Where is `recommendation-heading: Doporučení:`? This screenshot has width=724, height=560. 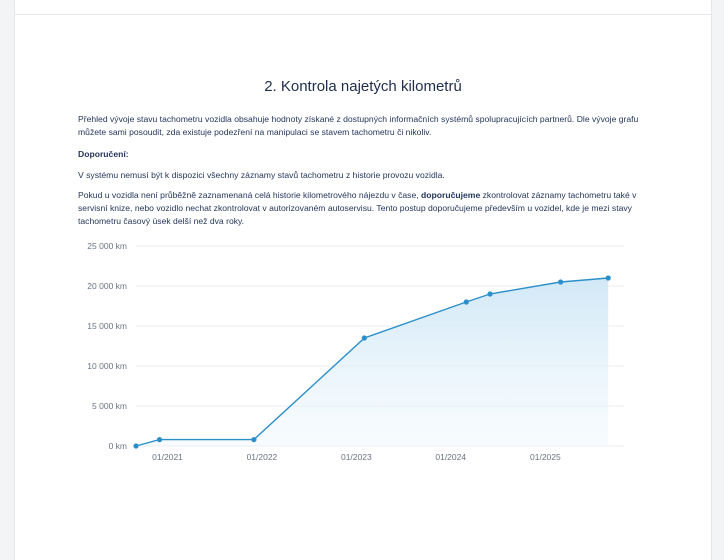
recommendation-heading: Doporučení: is located at coordinates (103, 154).